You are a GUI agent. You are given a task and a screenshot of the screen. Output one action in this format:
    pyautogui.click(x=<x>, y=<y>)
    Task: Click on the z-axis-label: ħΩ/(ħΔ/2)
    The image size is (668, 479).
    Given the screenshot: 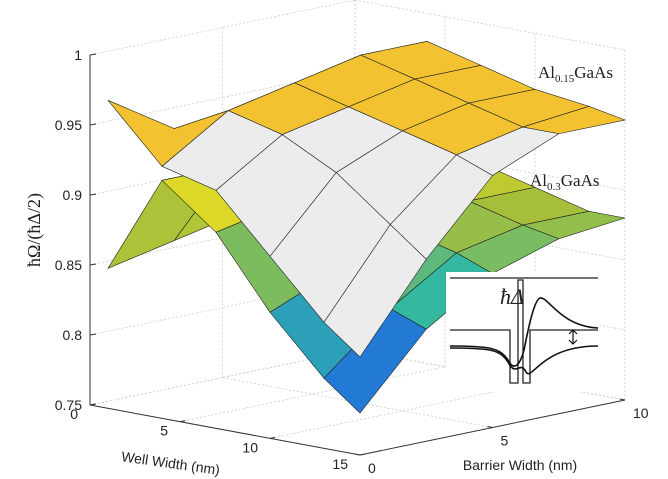 What is the action you would take?
    pyautogui.click(x=34, y=230)
    